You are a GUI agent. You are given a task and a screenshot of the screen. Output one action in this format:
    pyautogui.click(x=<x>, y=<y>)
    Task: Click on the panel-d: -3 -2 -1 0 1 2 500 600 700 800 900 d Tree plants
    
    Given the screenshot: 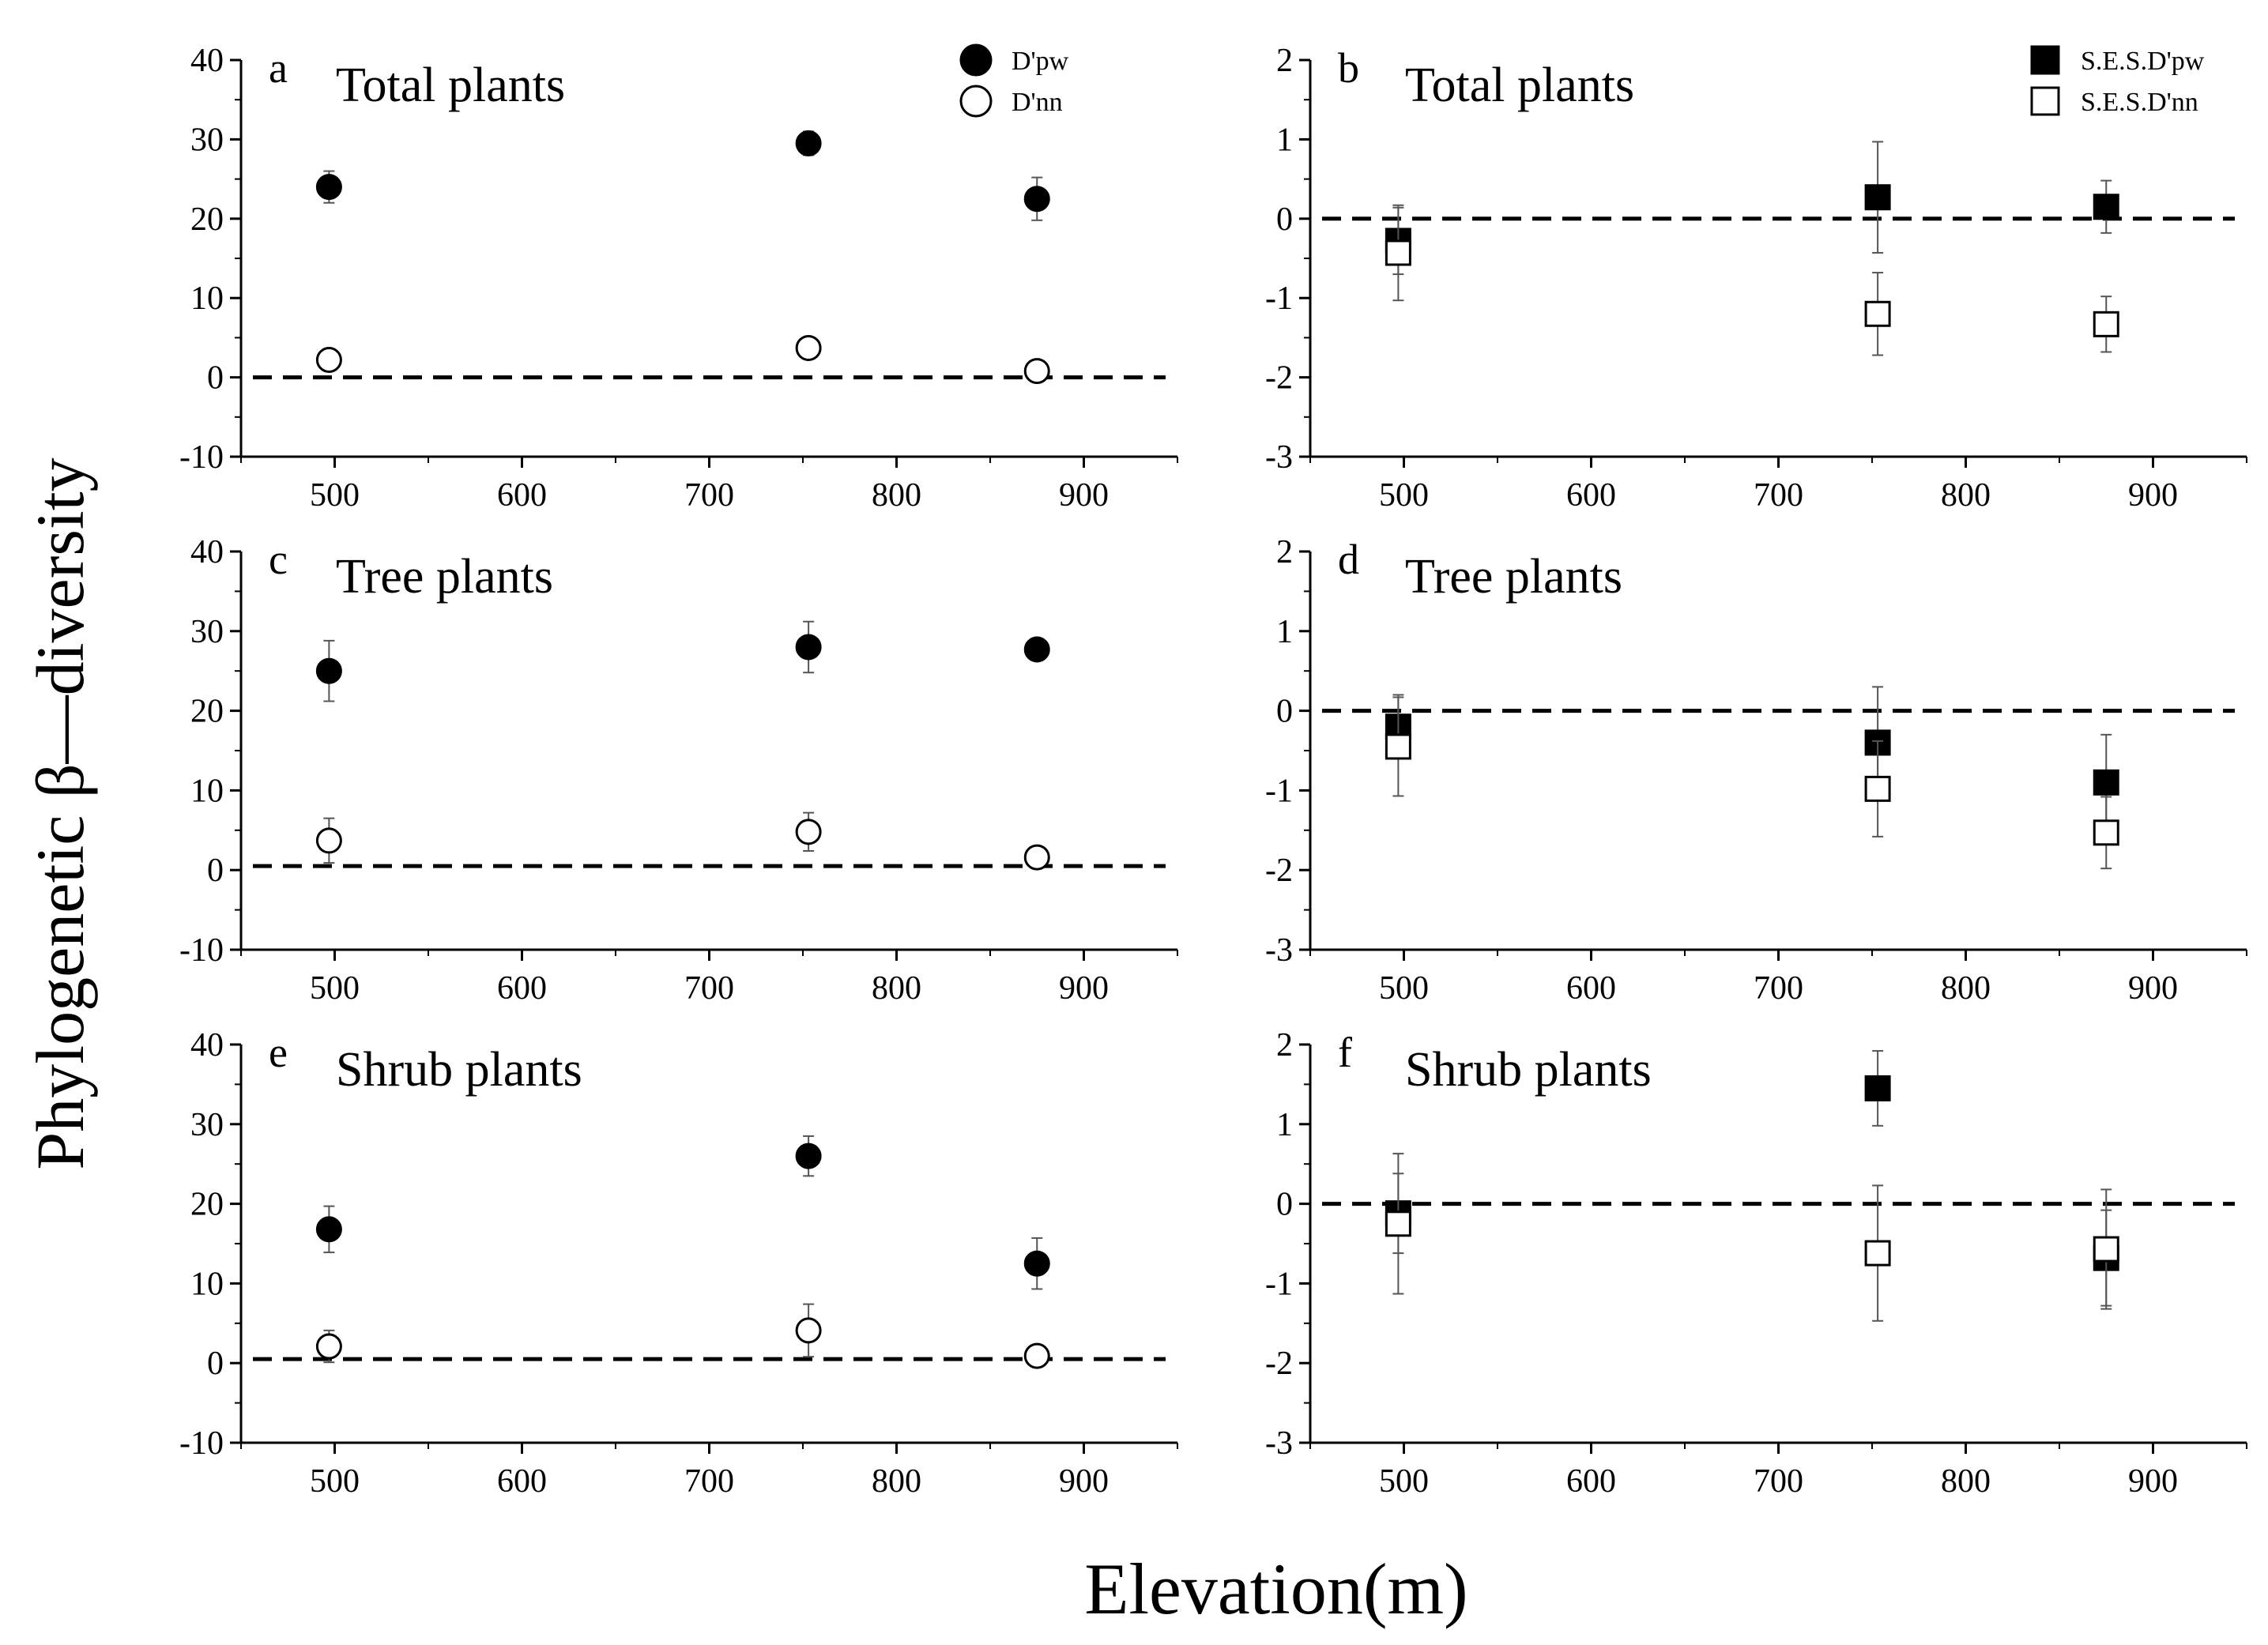 What is the action you would take?
    pyautogui.click(x=1756, y=770)
    